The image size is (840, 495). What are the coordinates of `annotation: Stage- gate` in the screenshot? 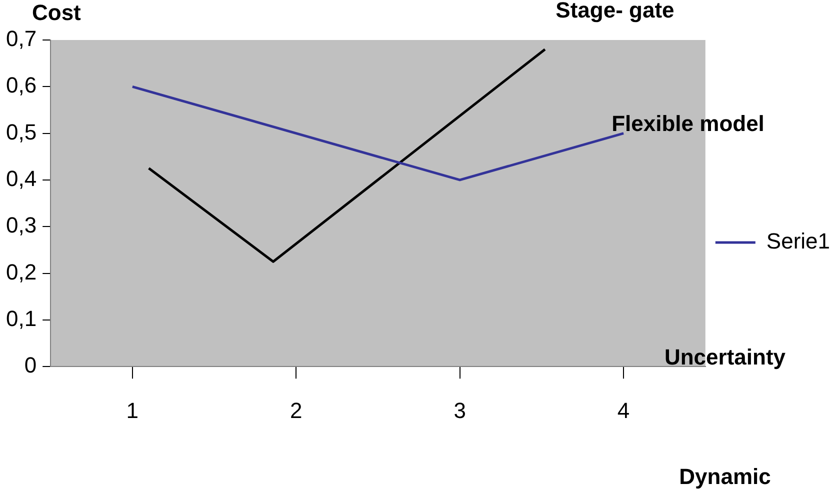 It's located at (615, 11).